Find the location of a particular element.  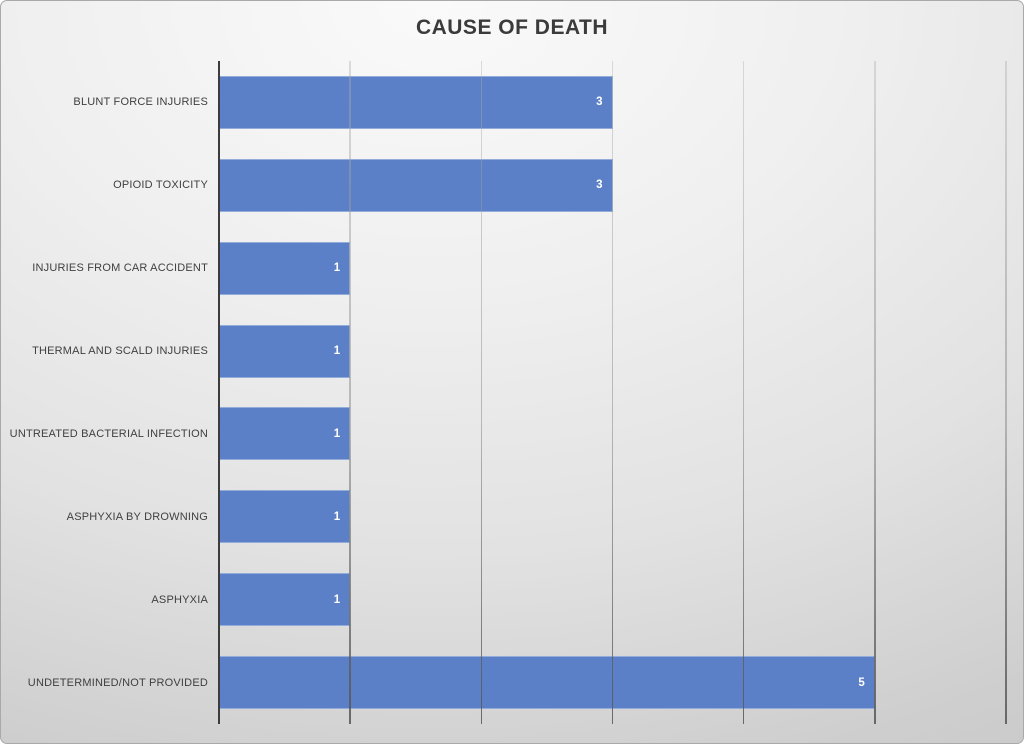

bar-value-label: 5 is located at coordinates (861, 682).